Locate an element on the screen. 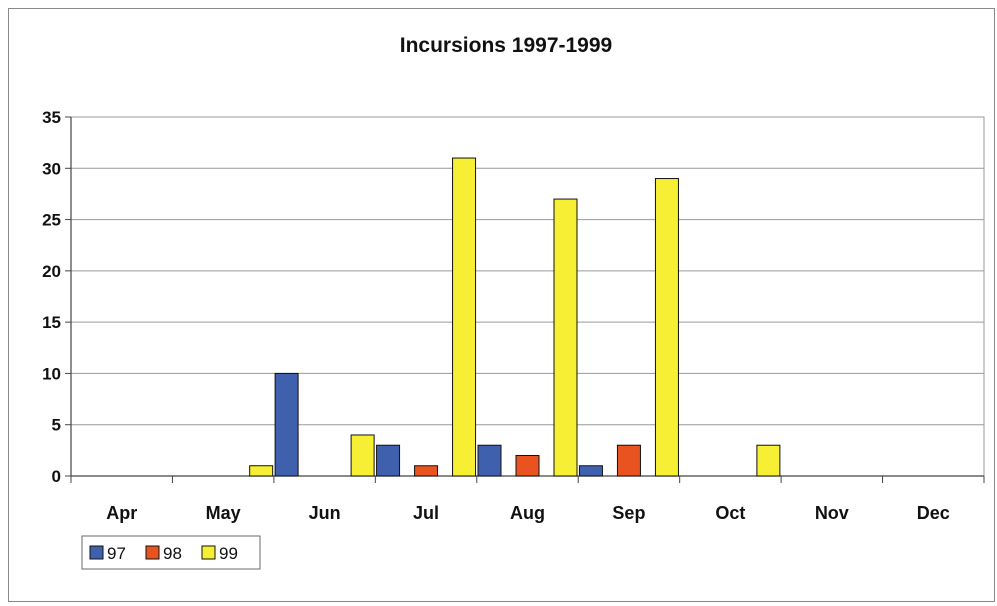 This screenshot has height=606, width=997. legend-box is located at coordinates (171, 552).